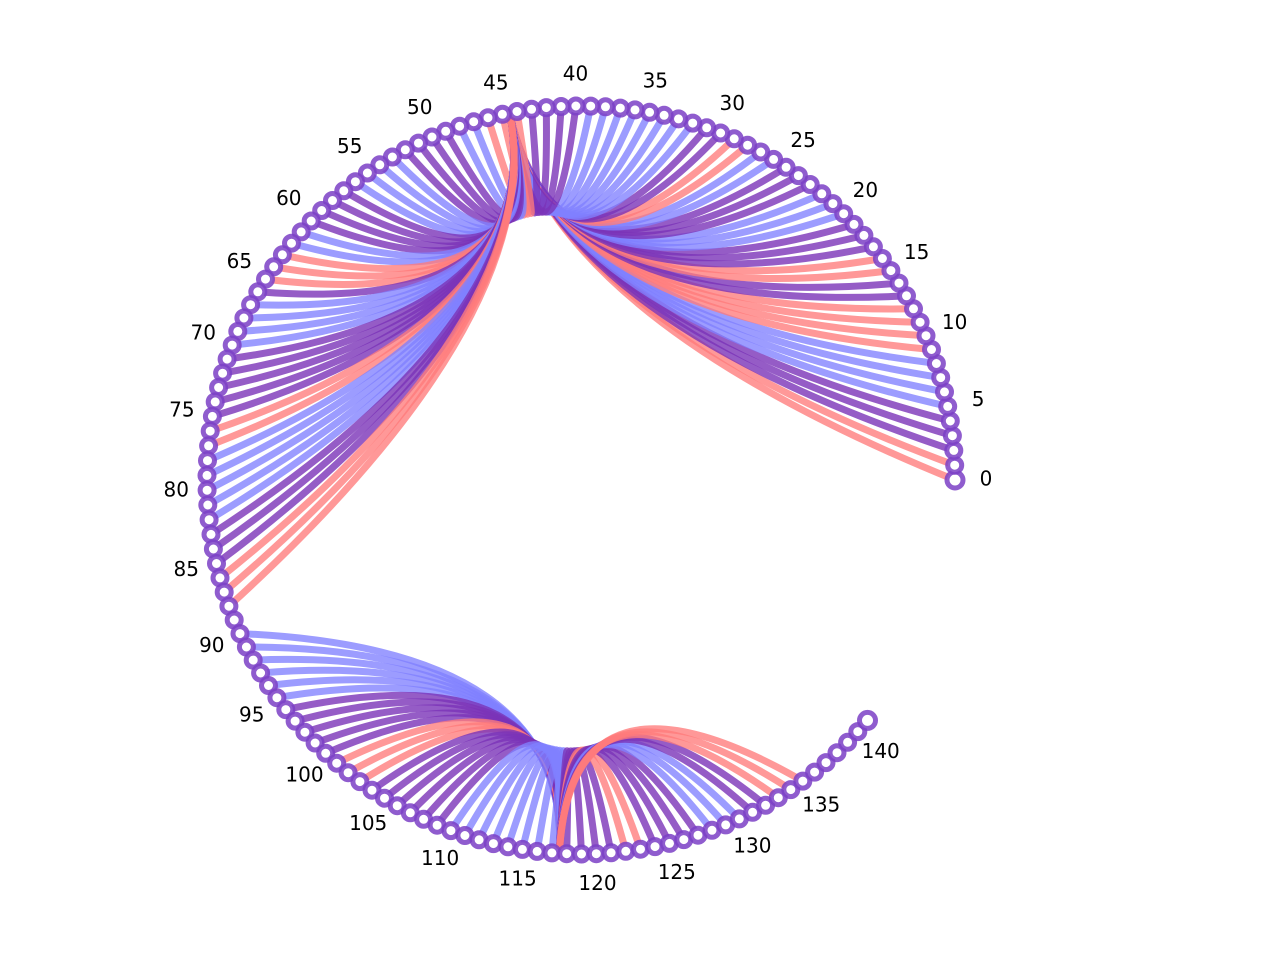 The height and width of the screenshot is (960, 1280). I want to click on chord-link, so click(681, 791).